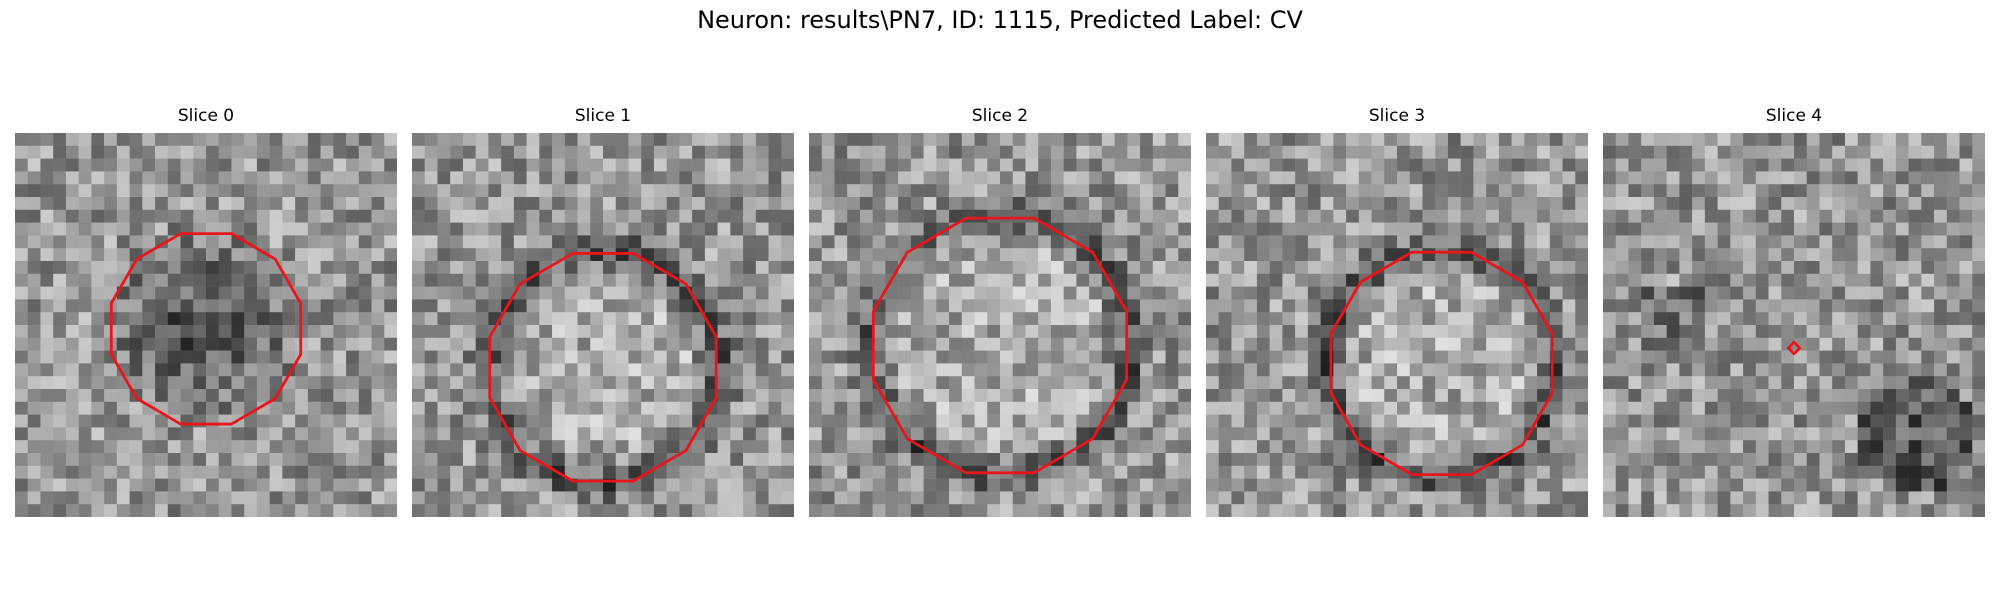 The image size is (2000, 600). Describe the element at coordinates (1794, 325) in the screenshot. I see `slice-image` at that location.